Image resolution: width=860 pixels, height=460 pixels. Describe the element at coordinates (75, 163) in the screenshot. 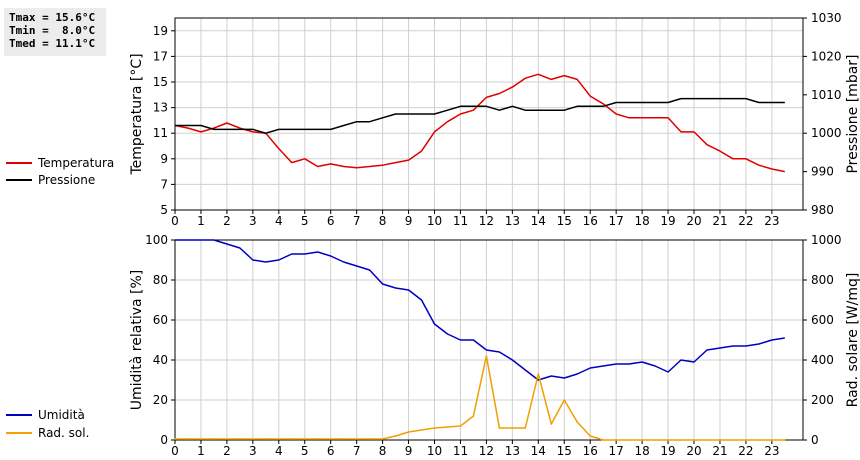

I see `legend-label: Temperatura` at that location.